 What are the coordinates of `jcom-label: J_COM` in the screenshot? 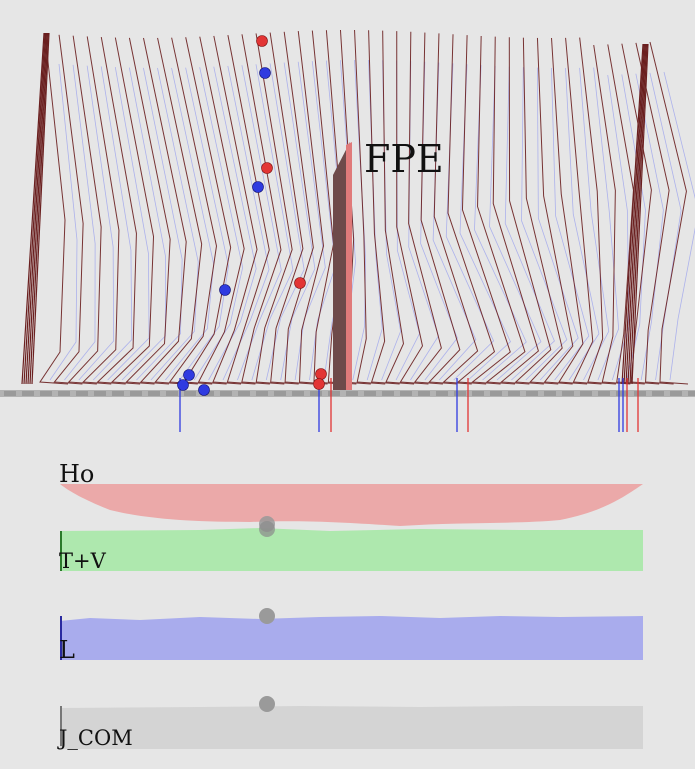 It's located at (95, 738).